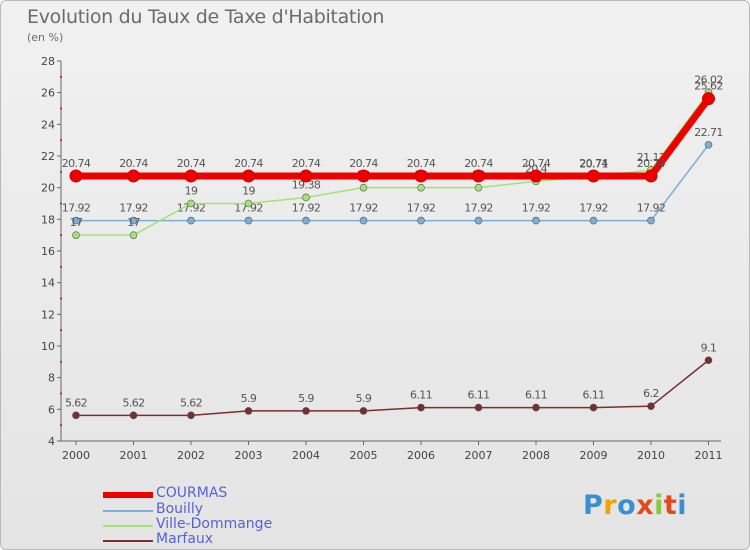  I want to click on legend-item-ville-dommange: Ville-Dommange, so click(228, 525).